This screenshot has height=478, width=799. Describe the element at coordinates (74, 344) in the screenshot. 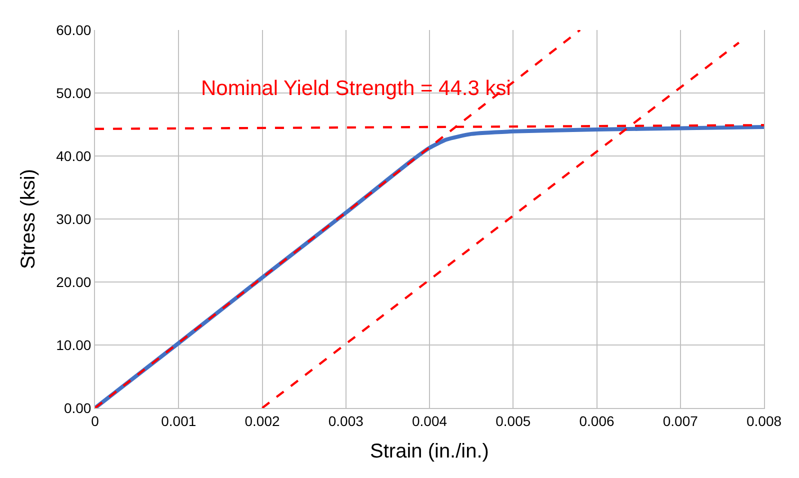

I see `y-tick-label: 10.00` at that location.